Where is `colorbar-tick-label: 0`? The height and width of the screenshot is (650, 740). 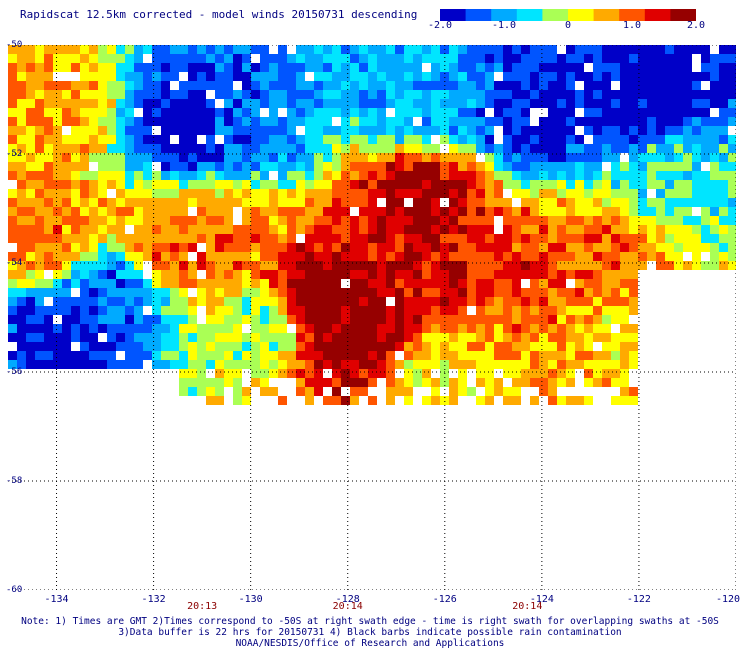
colorbar-tick-label: 0 is located at coordinates (568, 25).